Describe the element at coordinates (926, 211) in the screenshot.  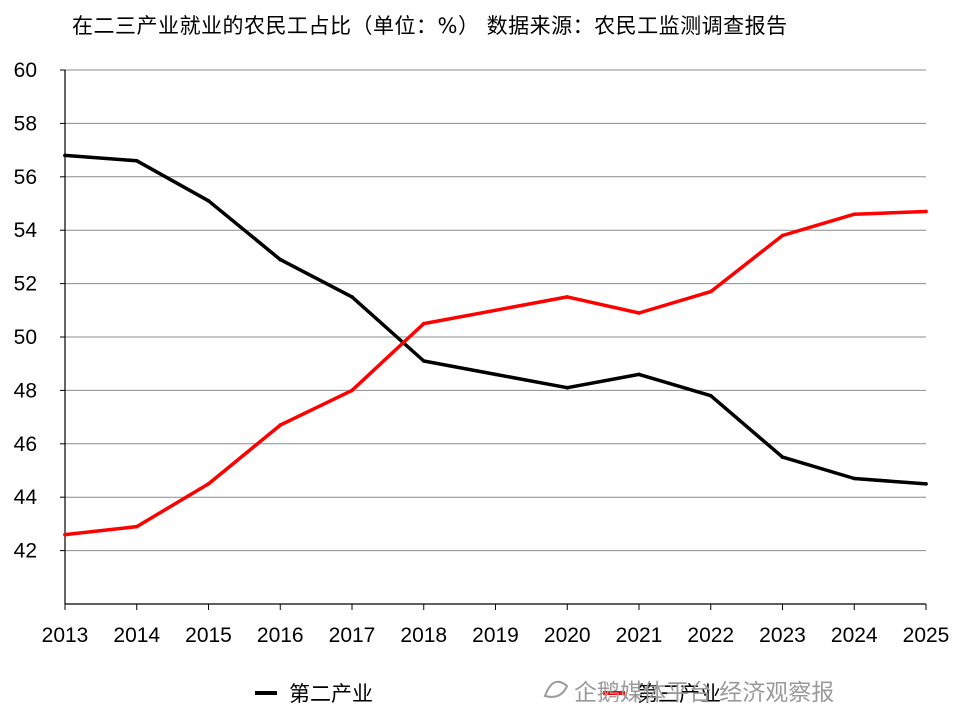
I see `data-point-s2-2025` at that location.